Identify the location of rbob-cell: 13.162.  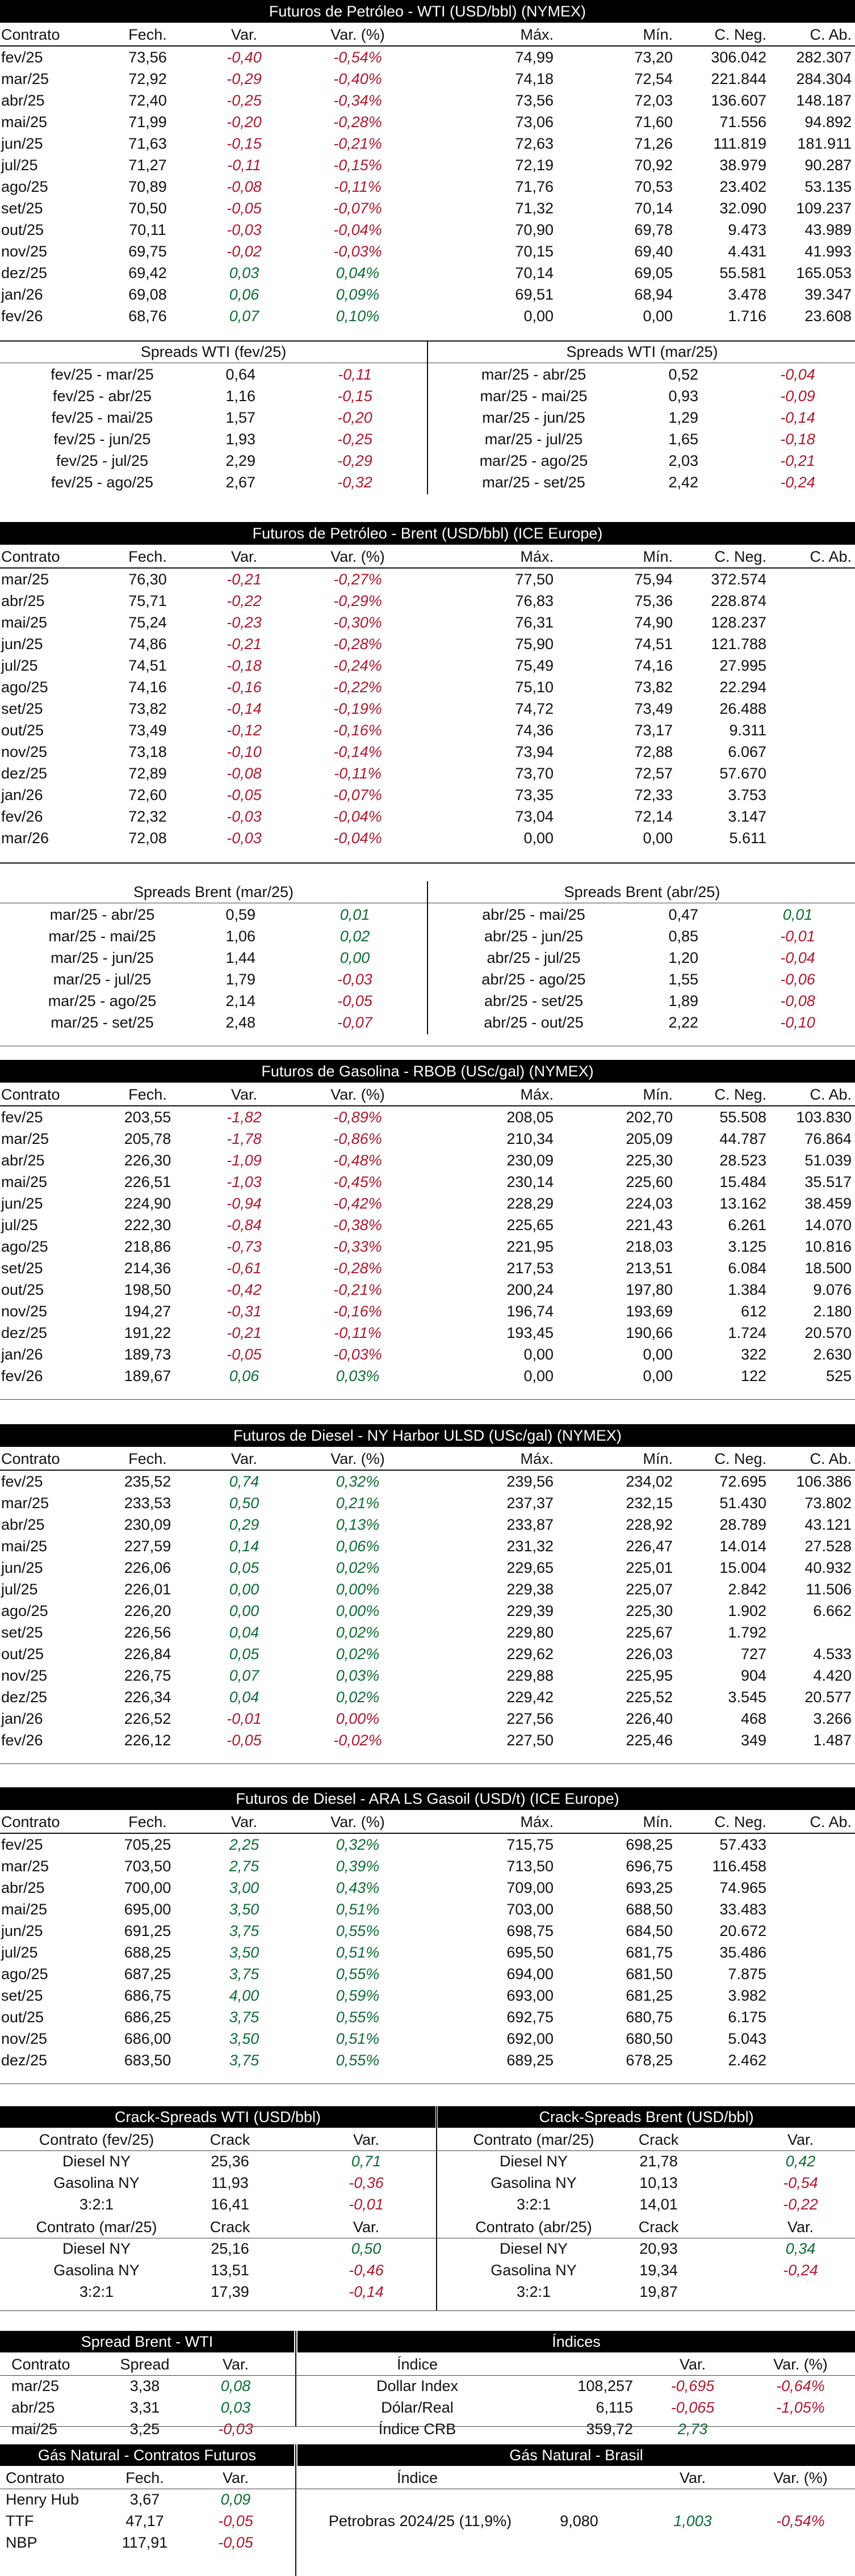
(743, 1203).